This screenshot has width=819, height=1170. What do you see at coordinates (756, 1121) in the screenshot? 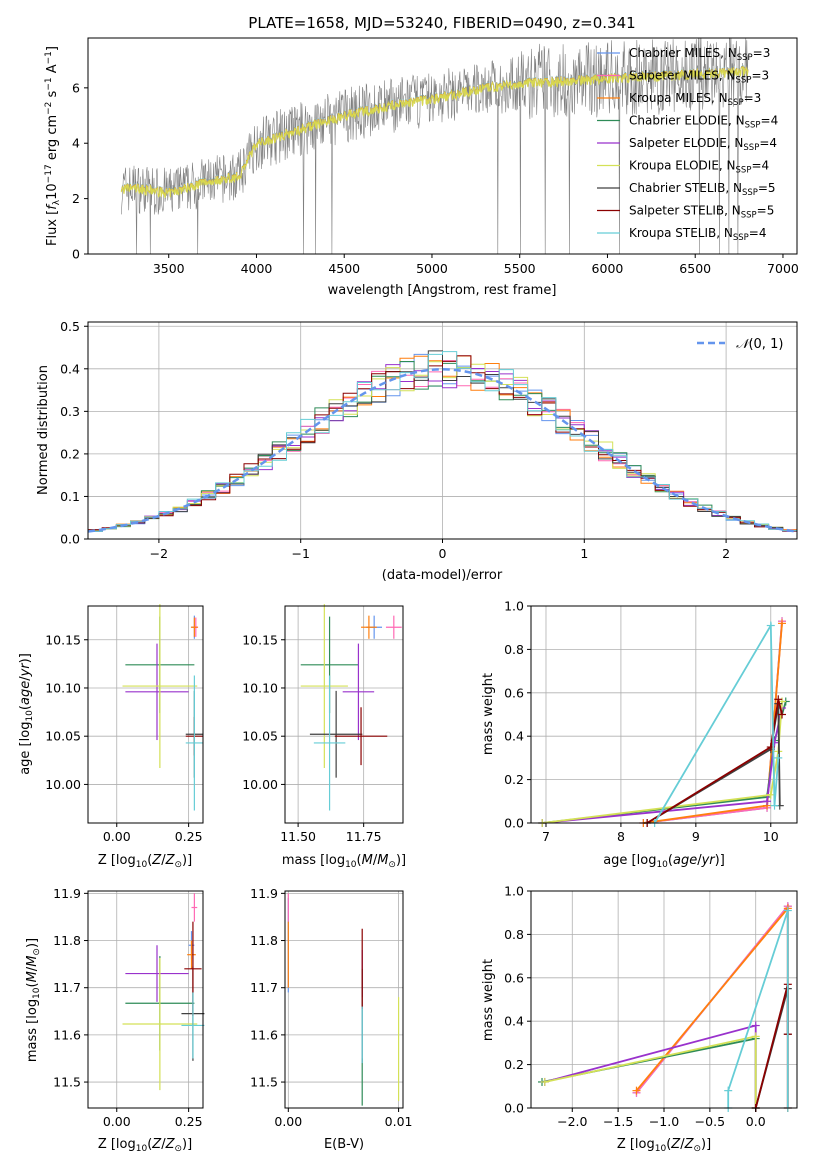
I see `x-tick-label: 0.0` at bounding box center [756, 1121].